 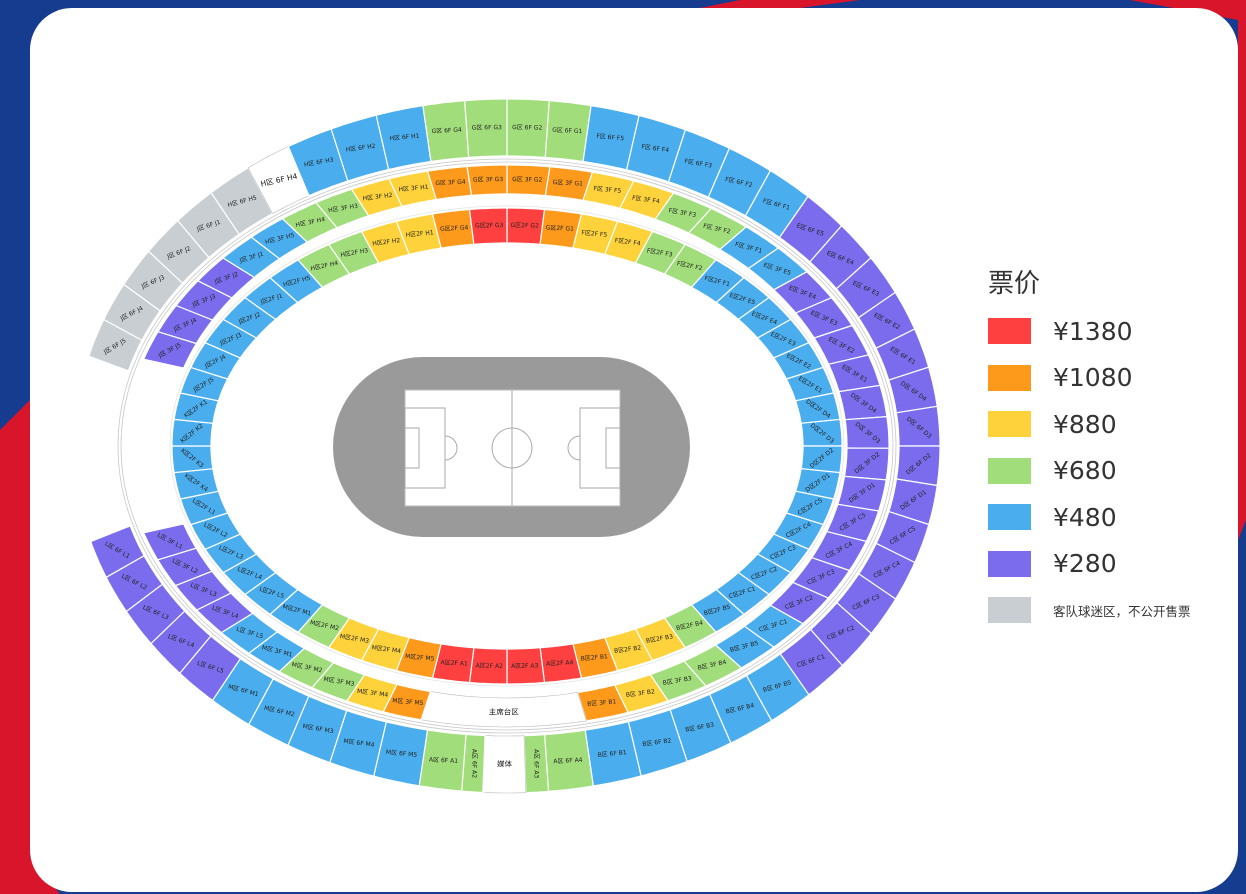 What do you see at coordinates (1009, 610) in the screenshot?
I see `swatch-away` at bounding box center [1009, 610].